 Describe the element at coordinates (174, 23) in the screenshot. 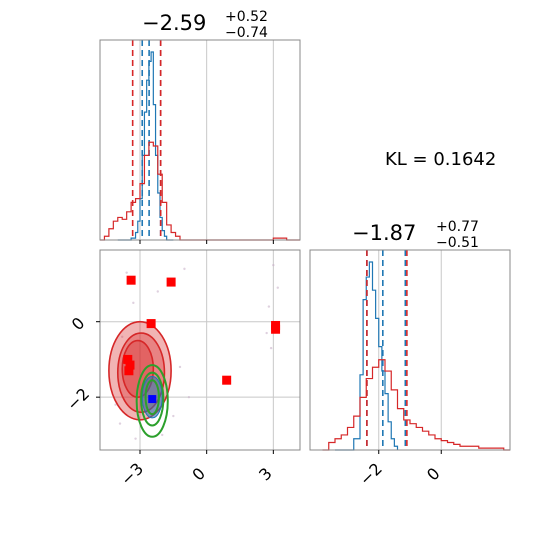

I see `title-1-median: −2.59` at that location.